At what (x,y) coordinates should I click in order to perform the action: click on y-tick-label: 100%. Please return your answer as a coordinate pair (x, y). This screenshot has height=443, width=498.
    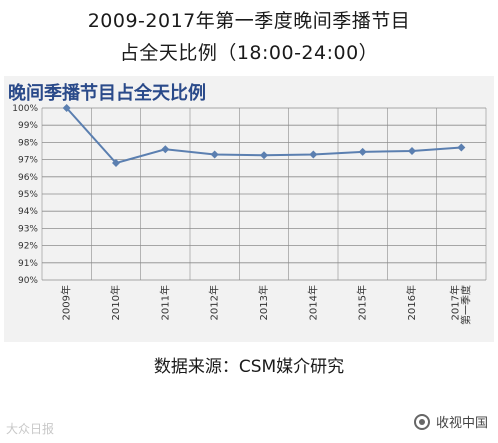
    Looking at the image, I should click on (25, 109).